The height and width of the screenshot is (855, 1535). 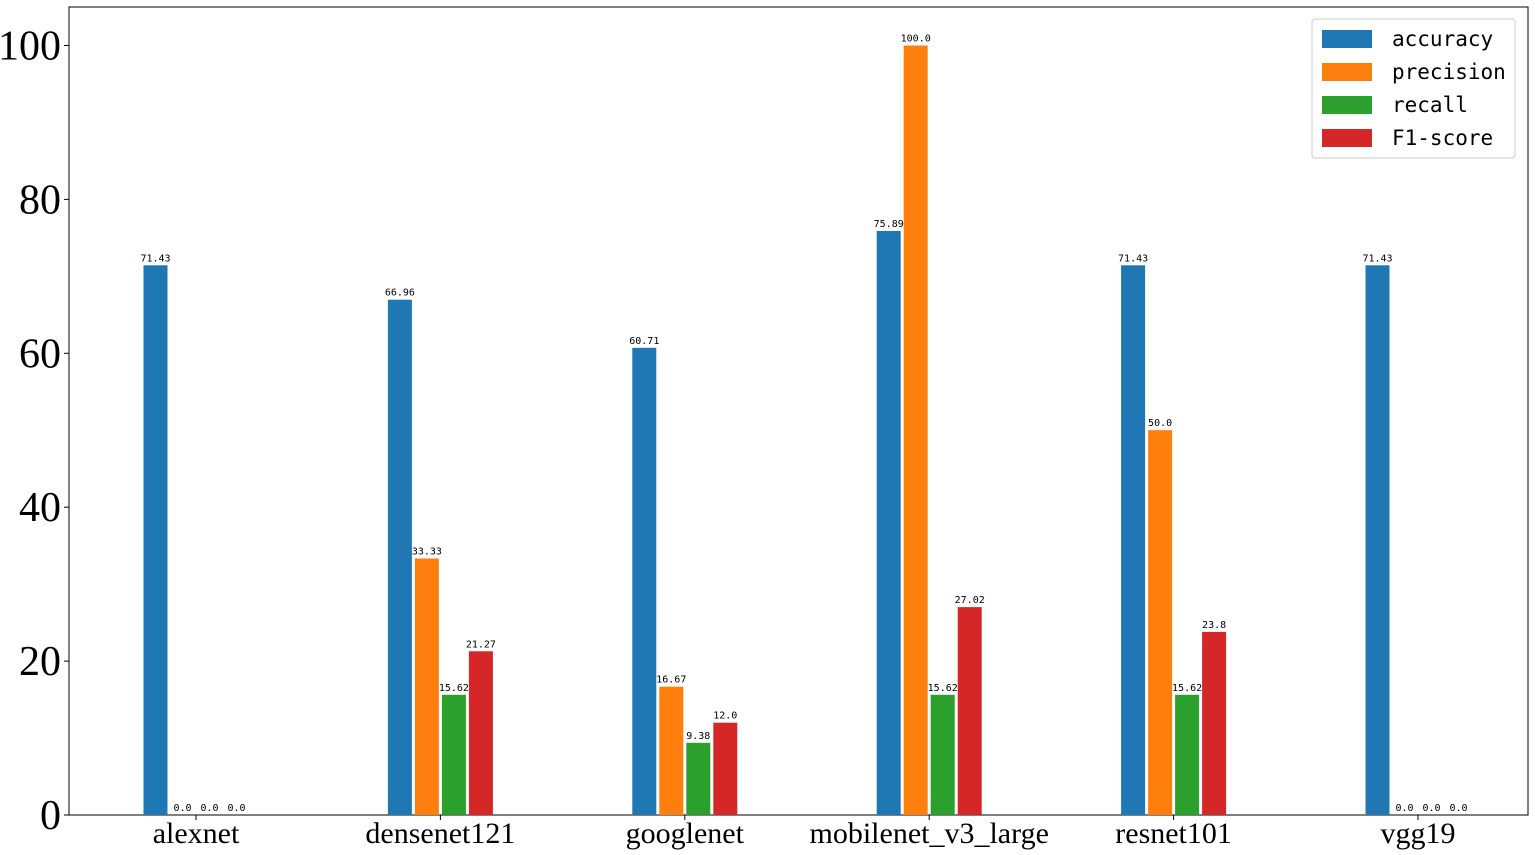 I want to click on bar-value-label: 27.02, so click(x=970, y=600).